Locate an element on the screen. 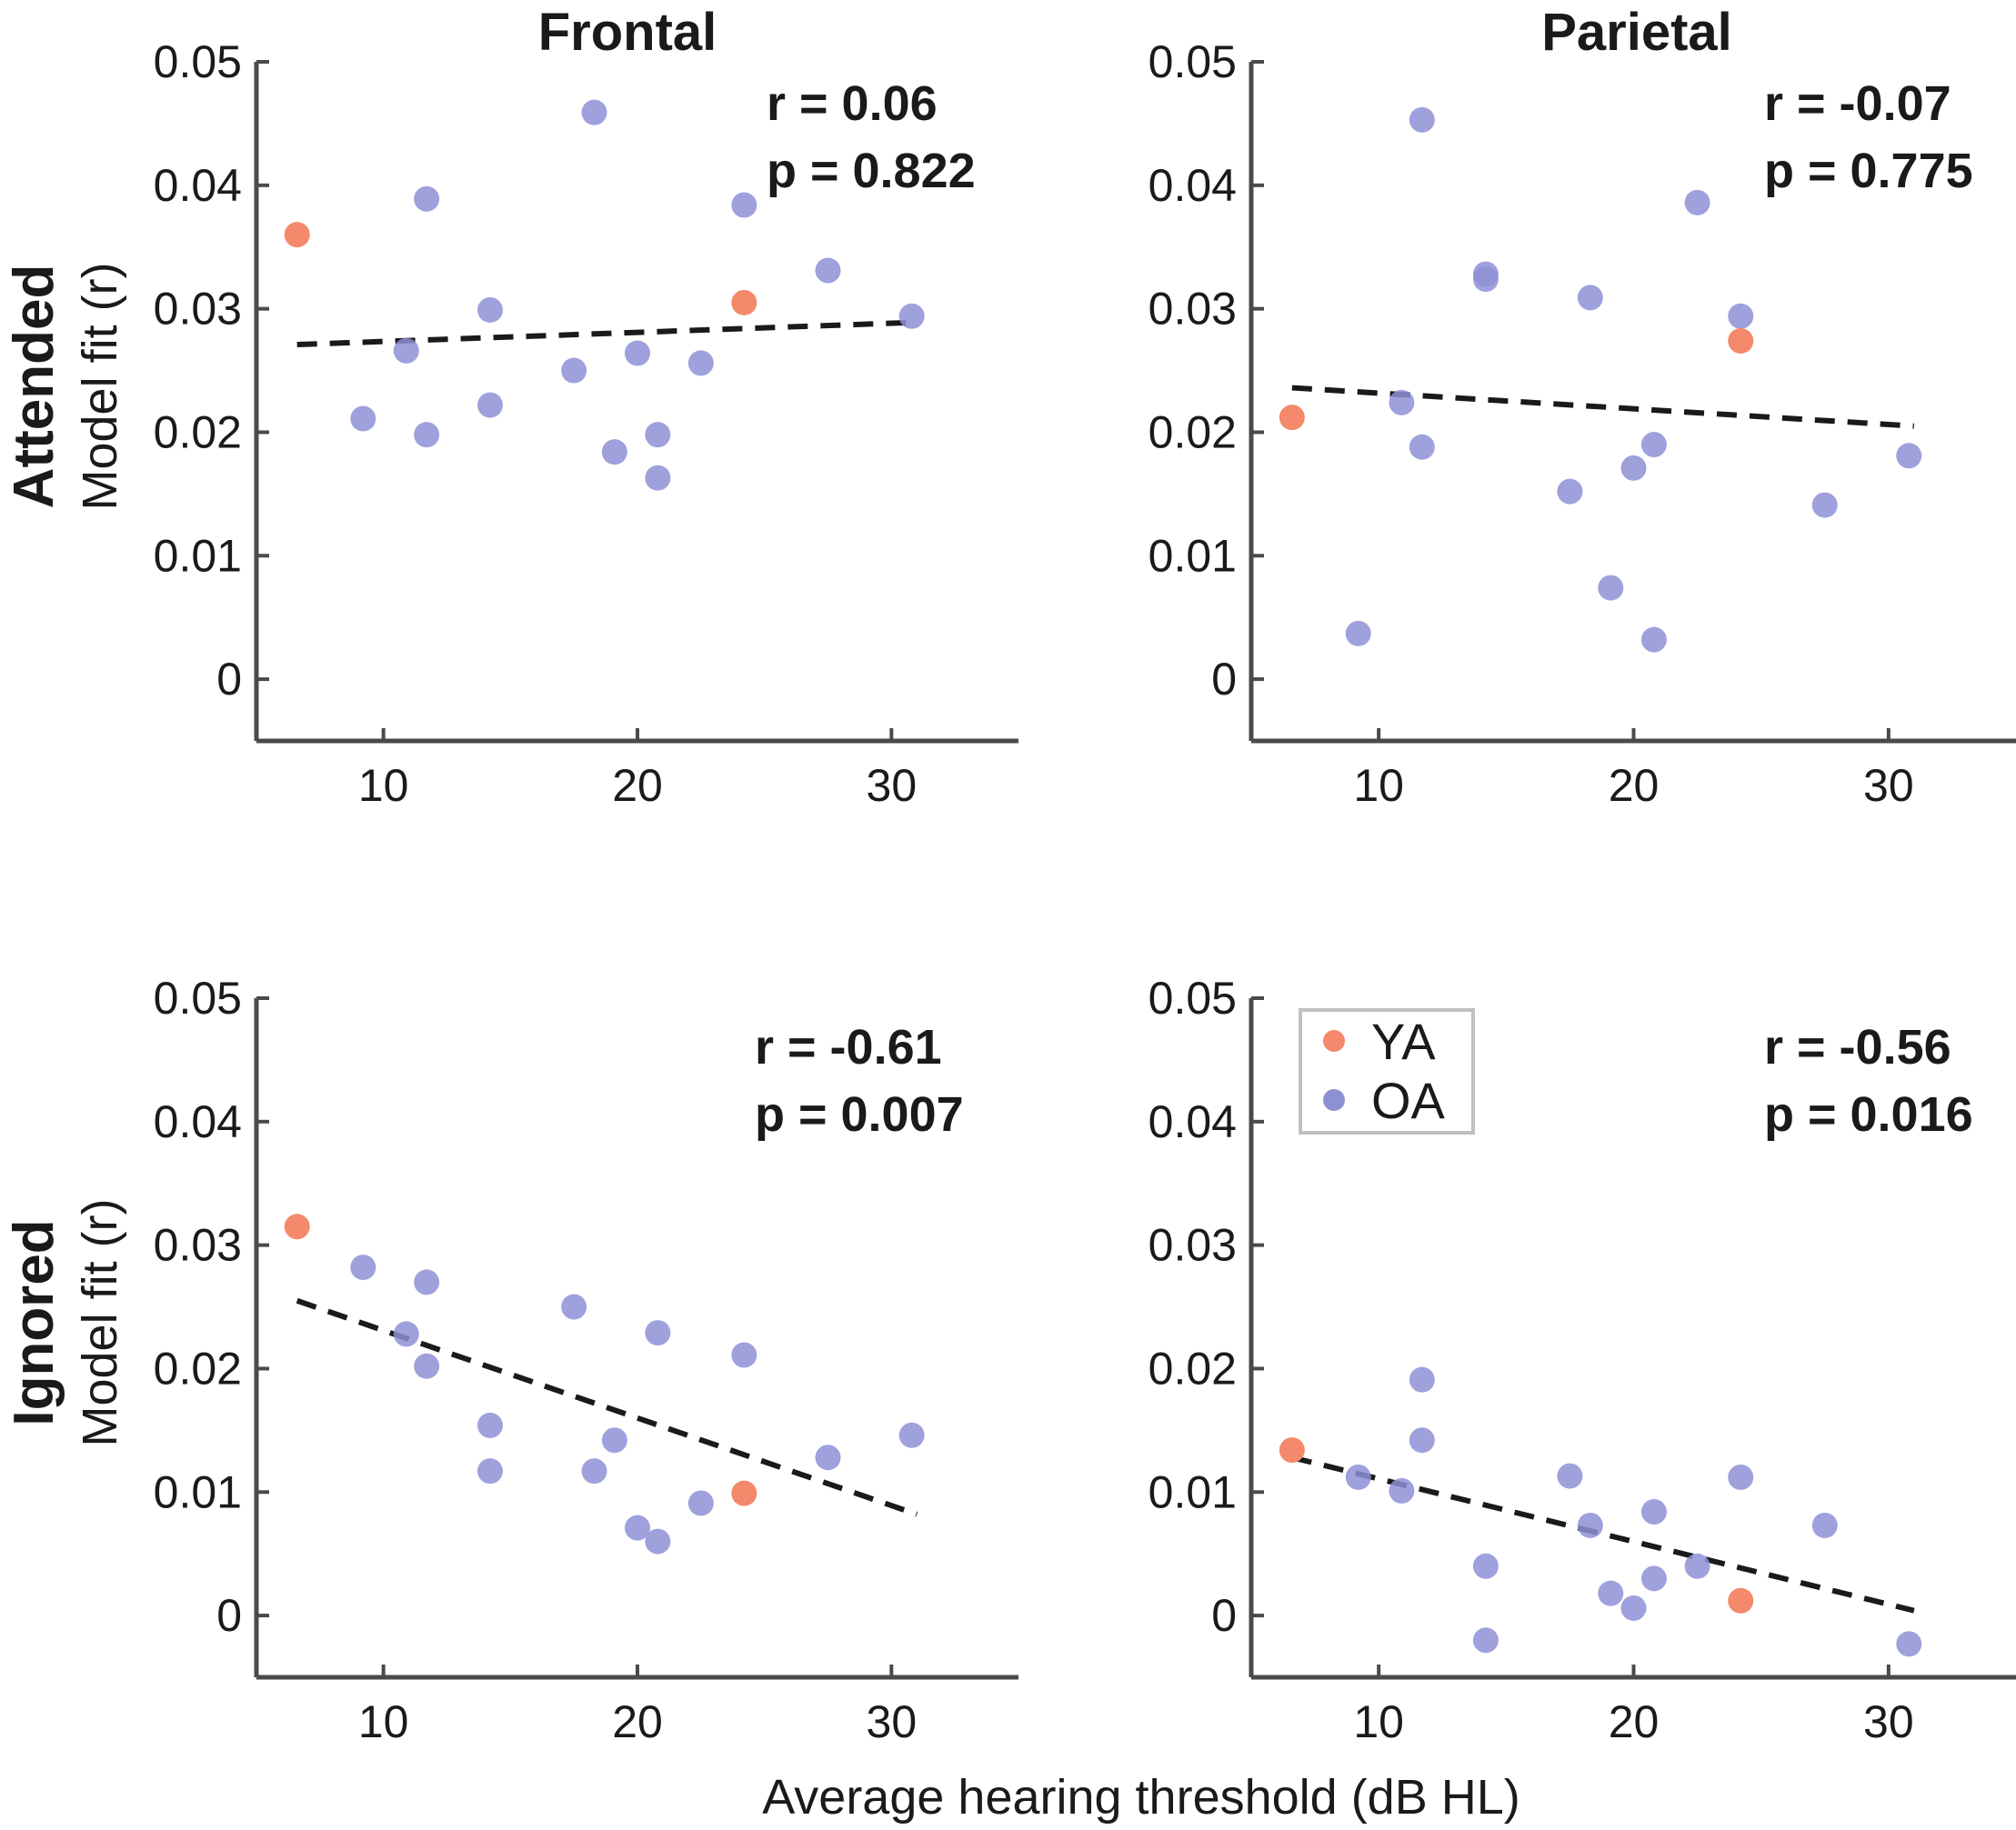  panel-title-parietal: Parietal is located at coordinates (1636, 32).